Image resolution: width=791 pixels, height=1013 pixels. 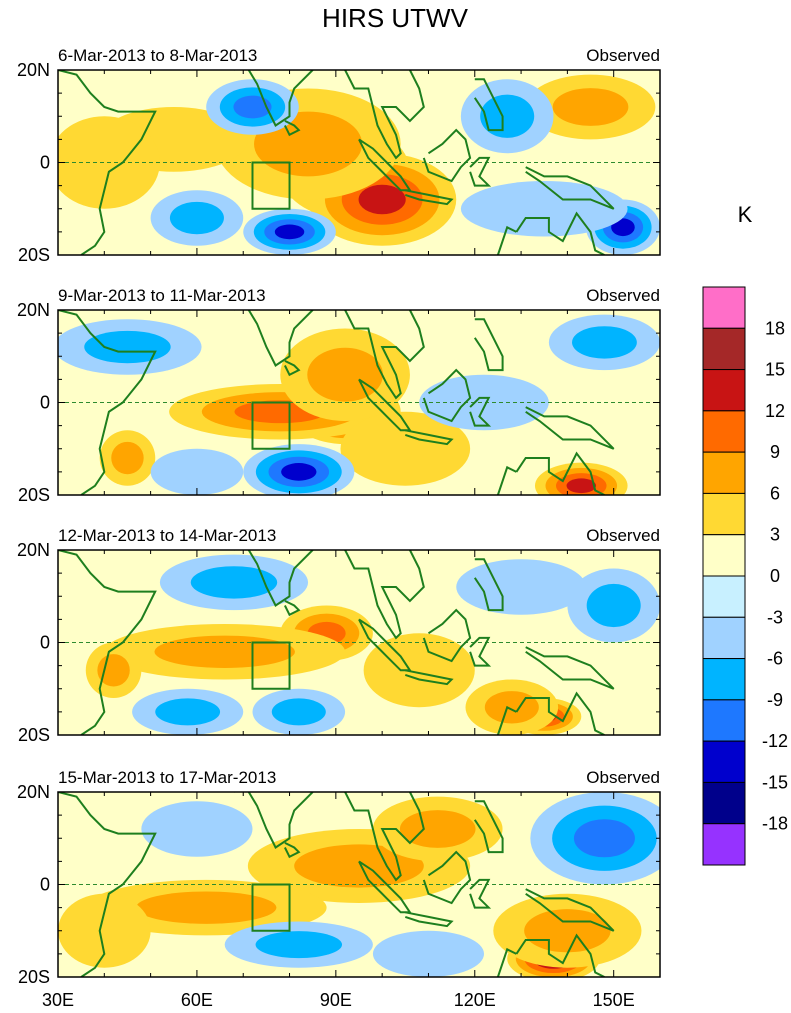 What do you see at coordinates (395, 18) in the screenshot?
I see `figure-title: HIRS UTWV` at bounding box center [395, 18].